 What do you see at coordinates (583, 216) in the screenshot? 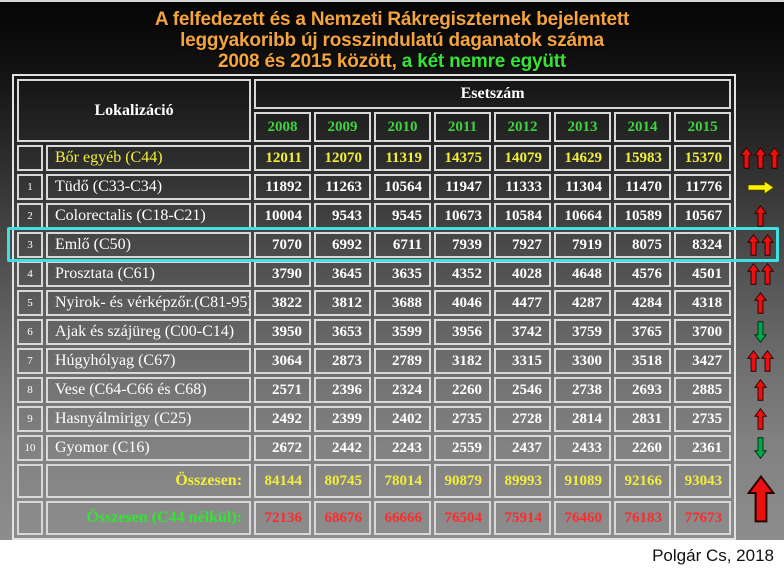
I see `value-cell: 10664` at bounding box center [583, 216].